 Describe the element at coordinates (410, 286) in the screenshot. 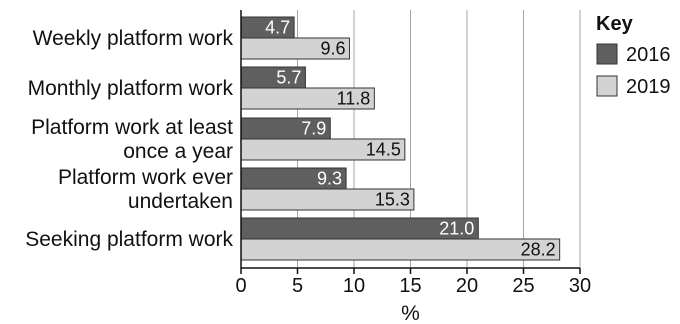

I see `x-tick-label: 15` at that location.